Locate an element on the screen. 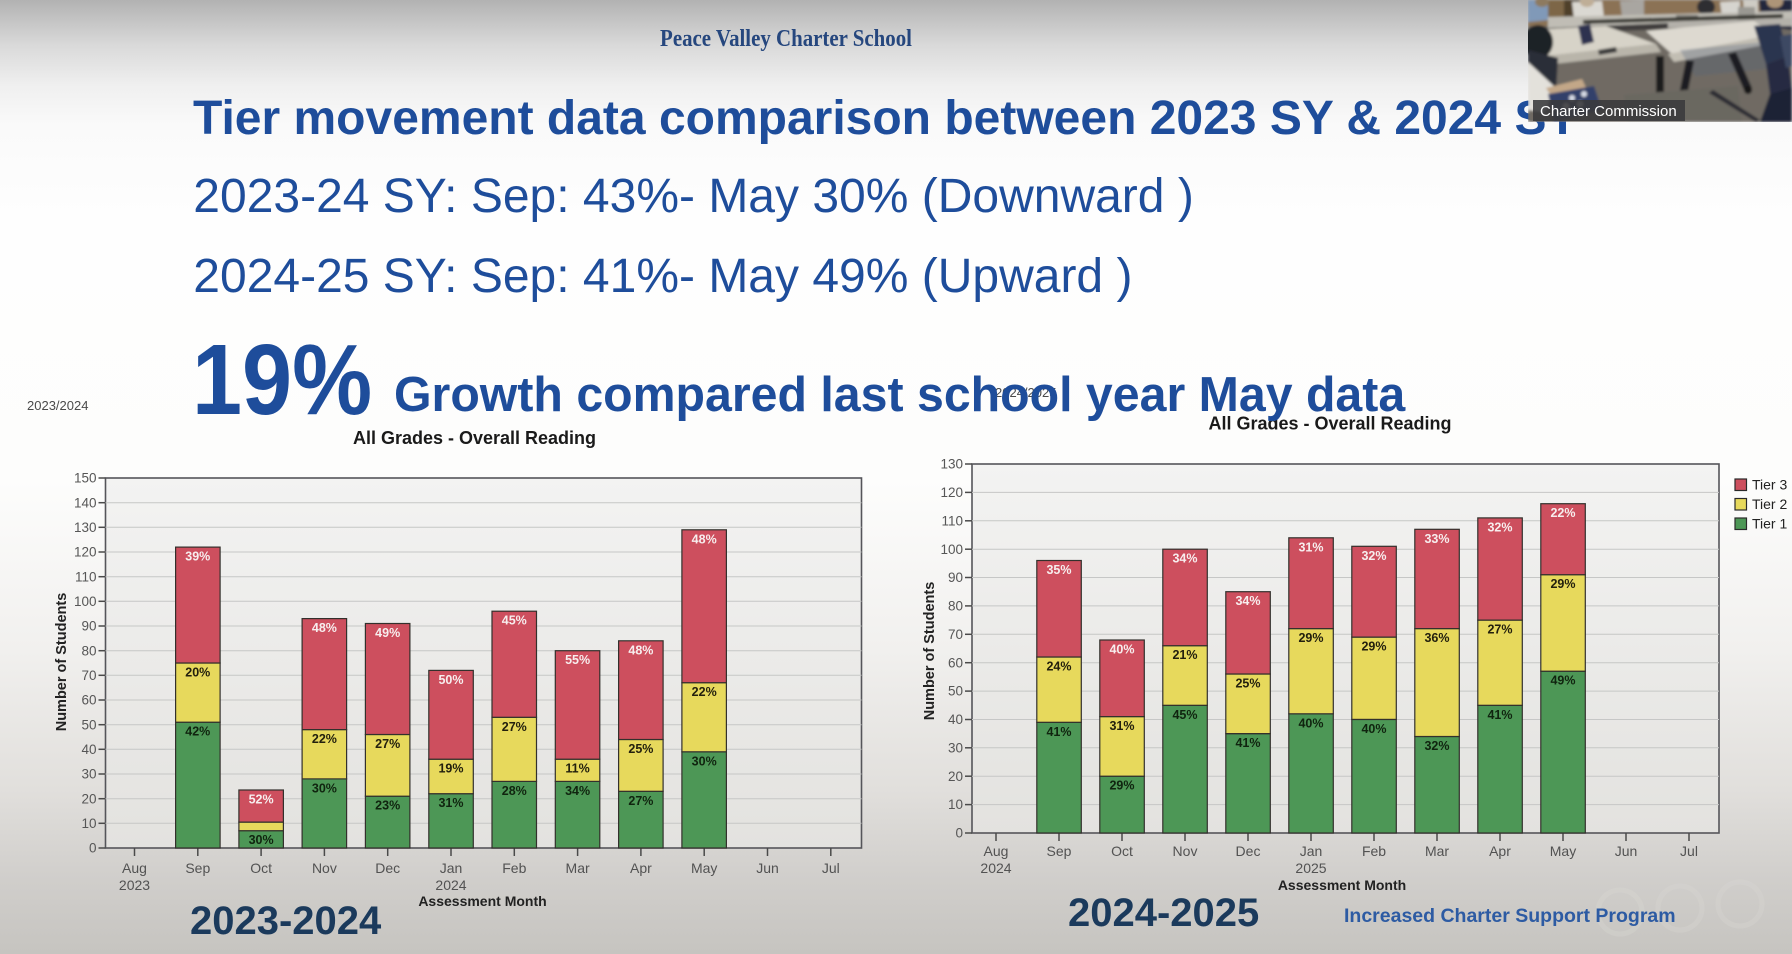 This screenshot has height=954, width=1792. svg-text: 41% is located at coordinates (1247, 743).